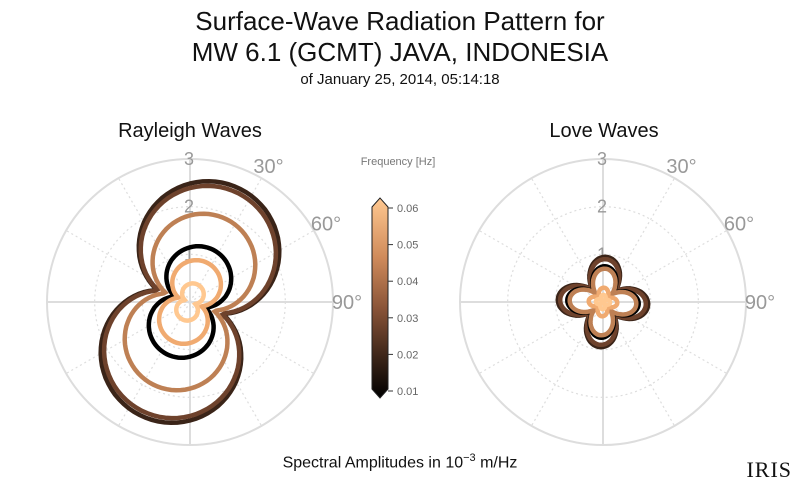 Image resolution: width=800 pixels, height=493 pixels. I want to click on colorbar-label: Frequency [Hz], so click(398, 162).